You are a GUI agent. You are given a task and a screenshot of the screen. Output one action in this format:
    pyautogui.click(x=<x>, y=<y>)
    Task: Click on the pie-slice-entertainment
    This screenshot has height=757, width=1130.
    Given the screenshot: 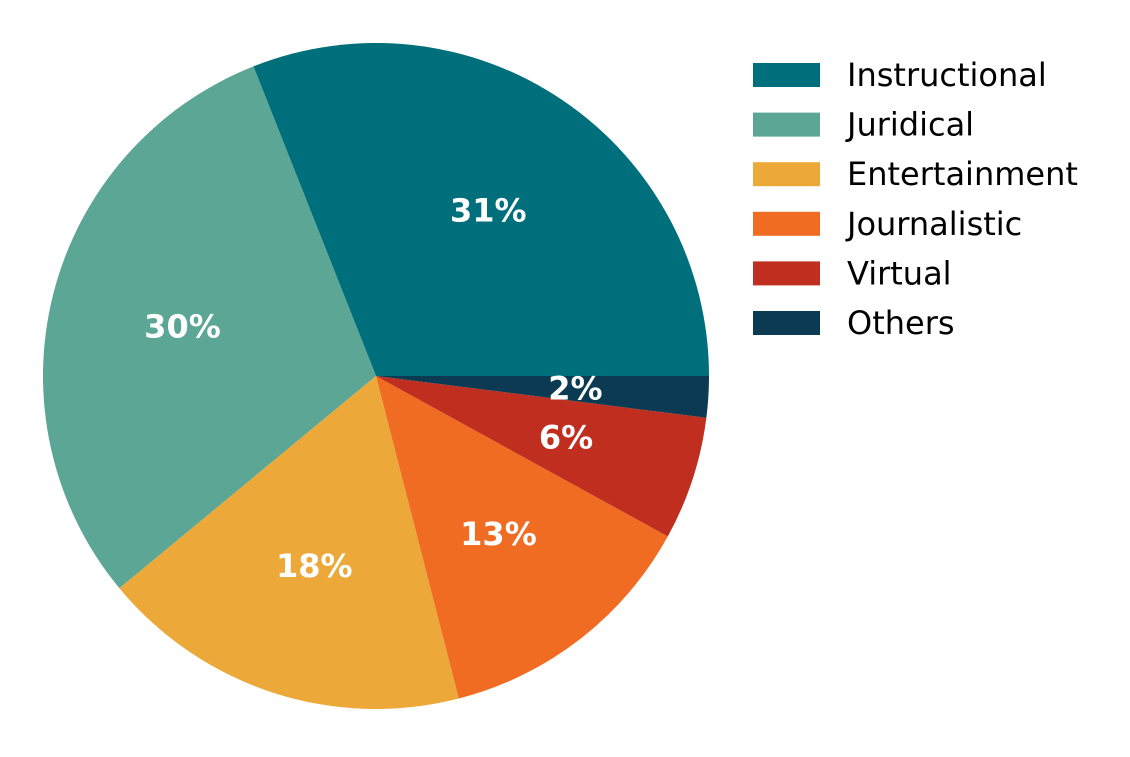 What is the action you would take?
    pyautogui.click(x=289, y=543)
    